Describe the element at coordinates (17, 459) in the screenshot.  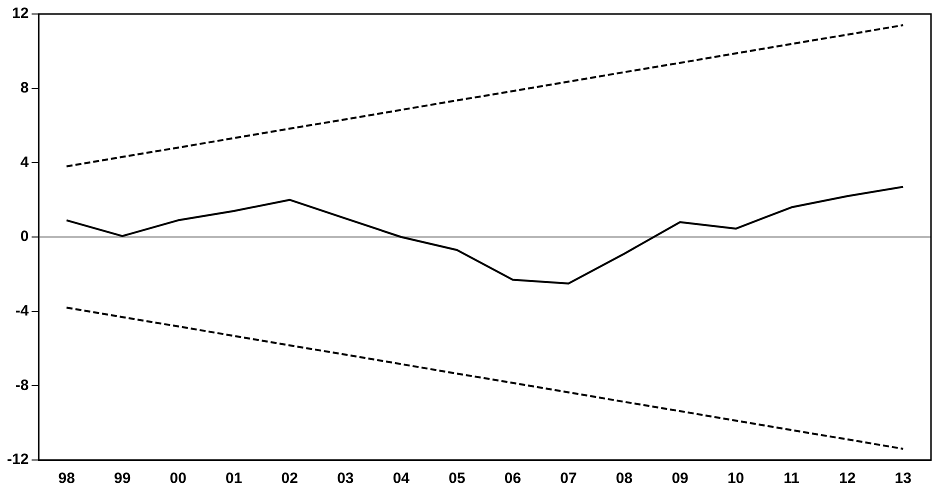
I see `y-tick-label: -12` at that location.